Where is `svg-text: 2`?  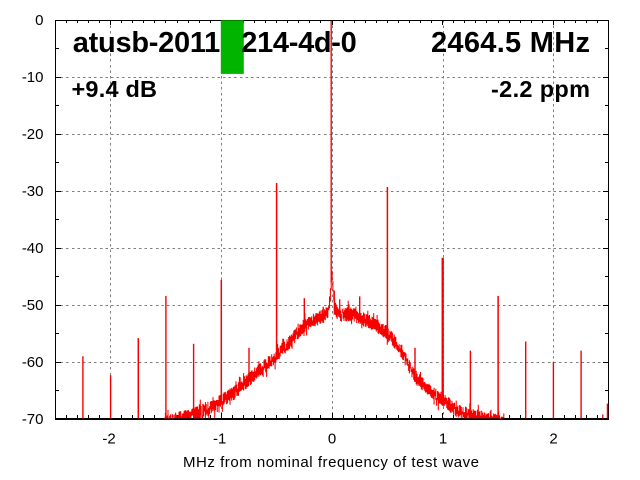 svg-text: 2 is located at coordinates (553, 438).